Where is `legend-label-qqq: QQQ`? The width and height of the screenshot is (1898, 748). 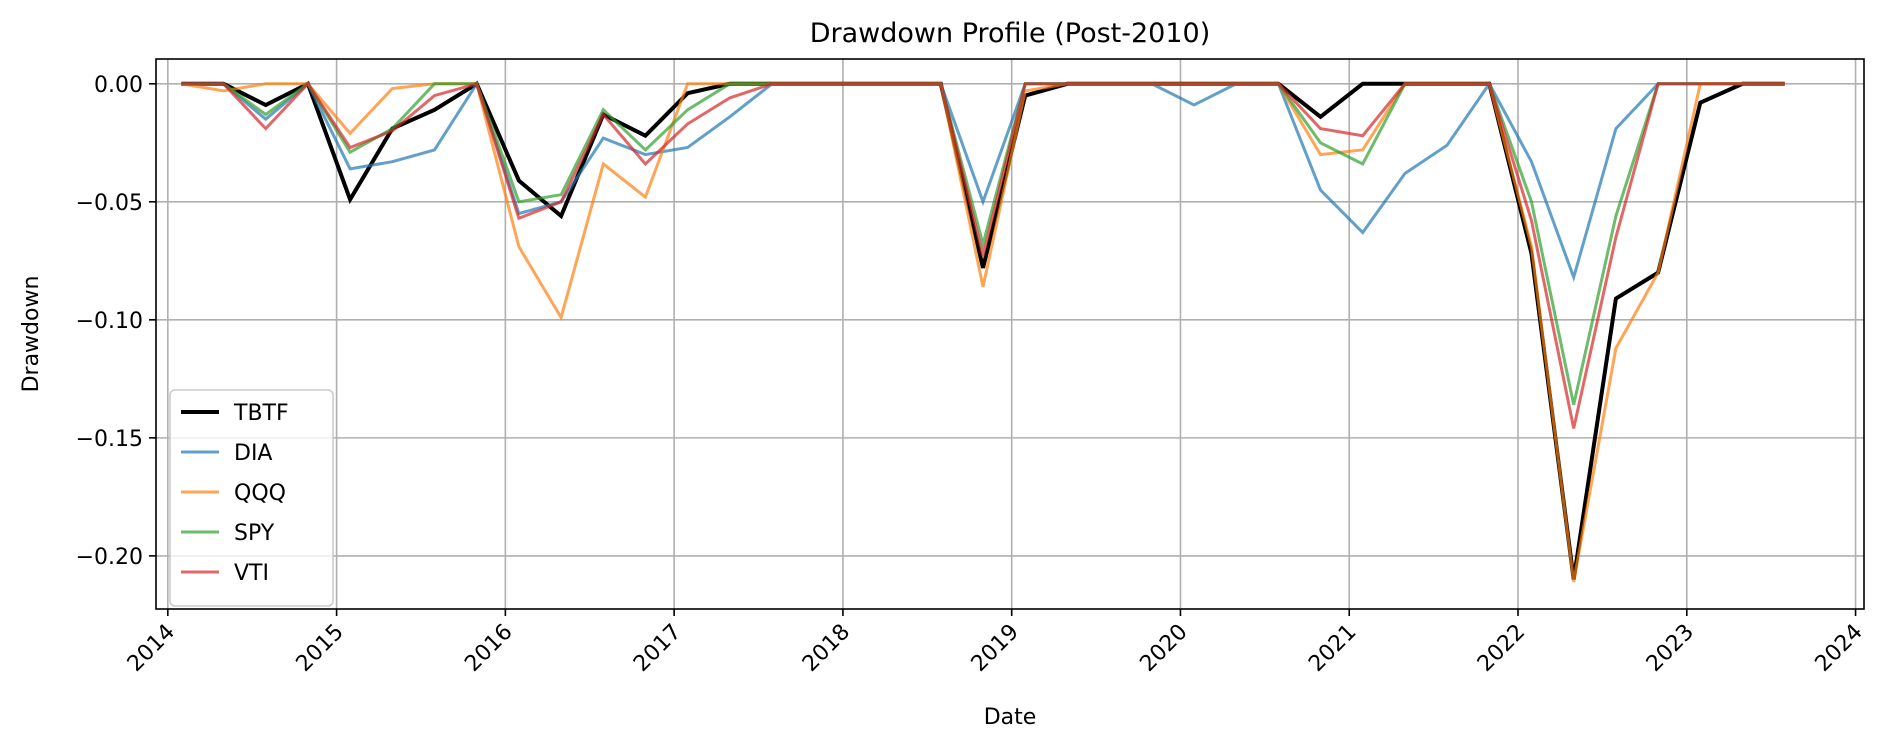
legend-label-qqq: QQQ is located at coordinates (260, 493).